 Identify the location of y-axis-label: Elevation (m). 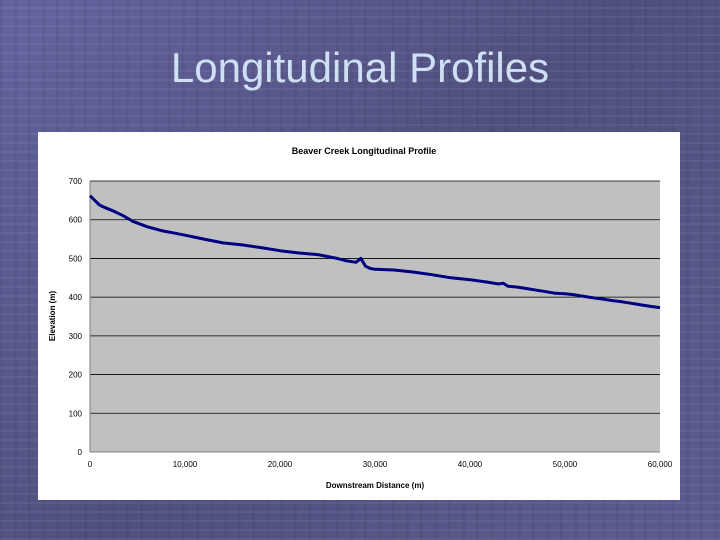
(52, 316).